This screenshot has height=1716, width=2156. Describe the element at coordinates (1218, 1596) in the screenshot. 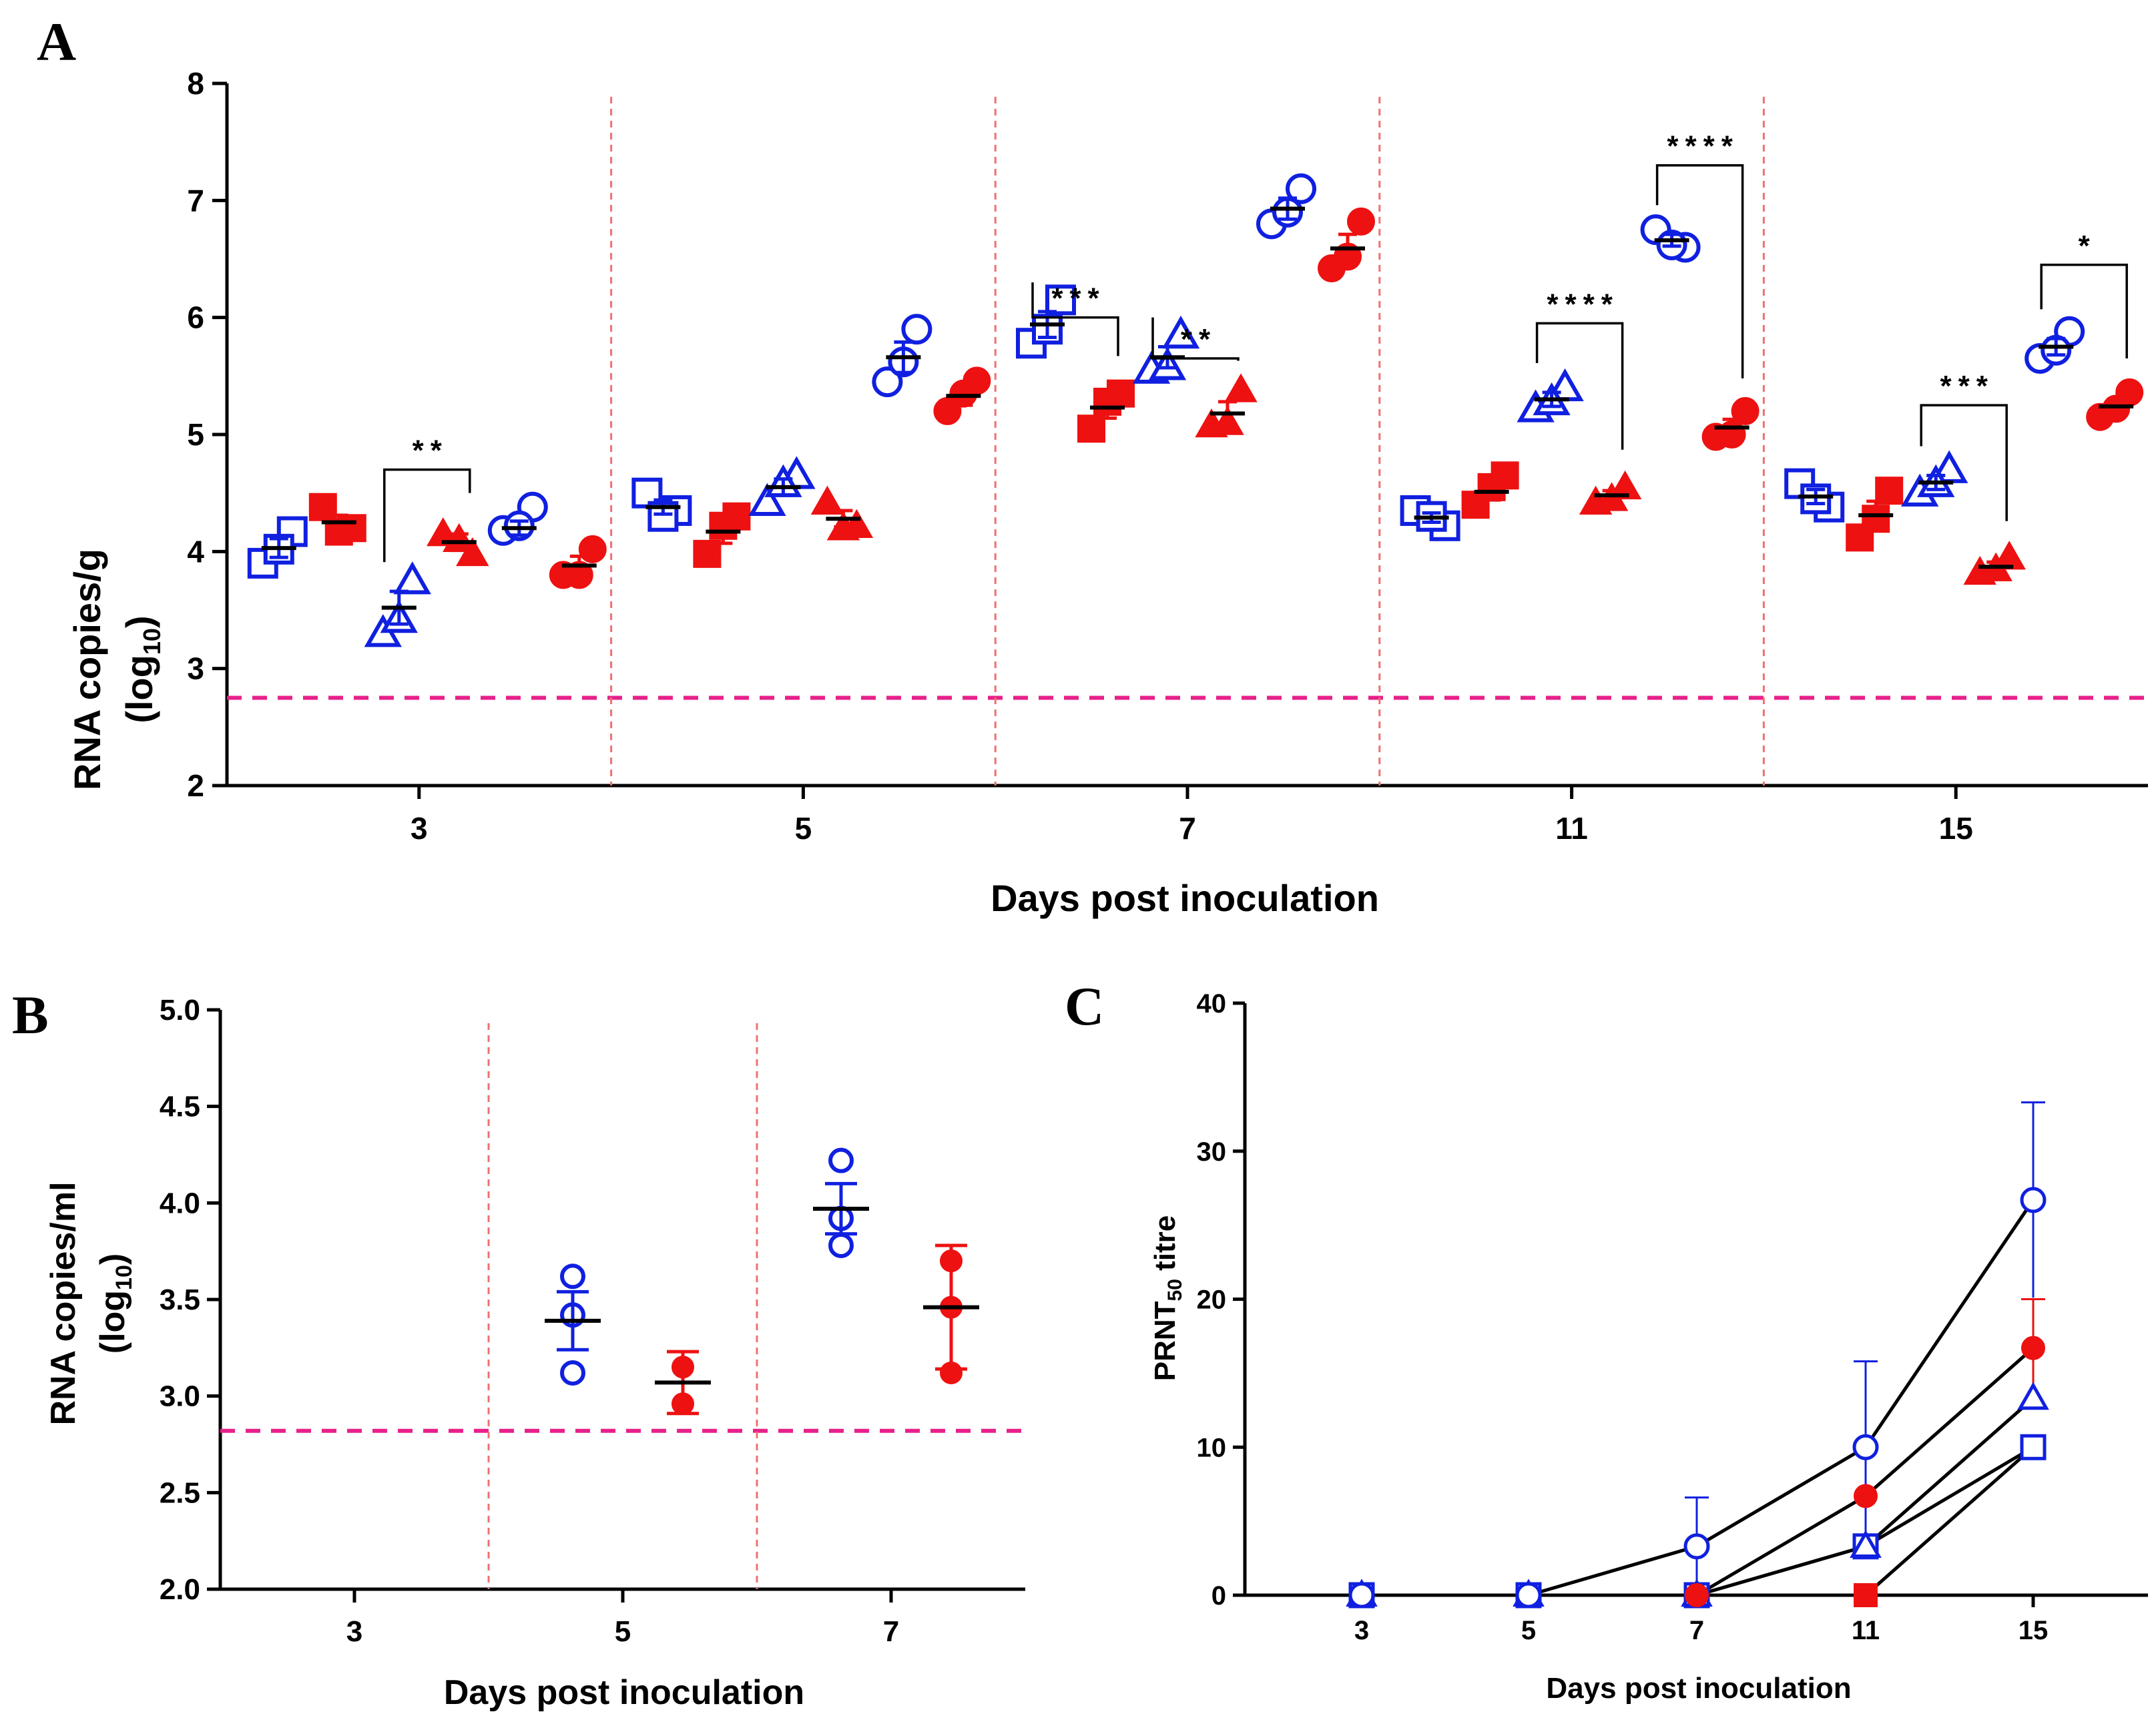

I see `panel-c-y-tick-label: 0` at that location.